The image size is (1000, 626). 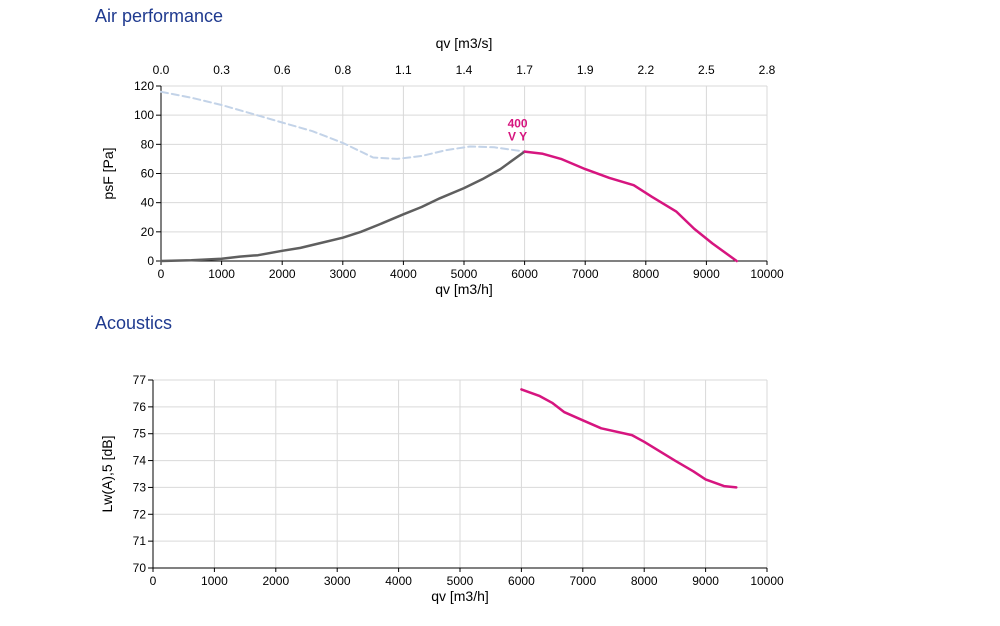 I want to click on air-x2-tick-label: 0.0, so click(x=161, y=70).